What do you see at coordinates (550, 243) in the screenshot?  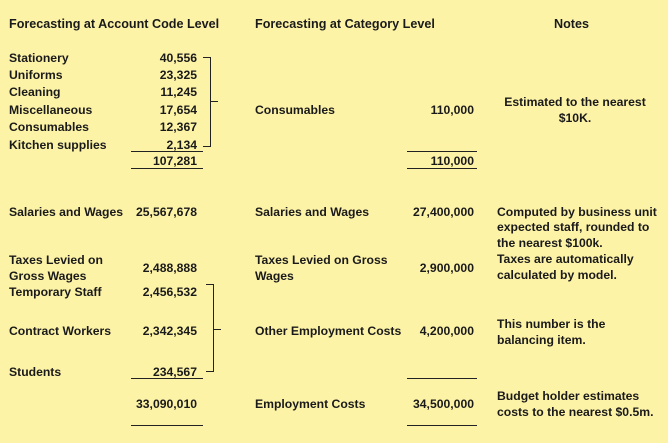 I see `note-salaries-line3: the nearest $100k.` at bounding box center [550, 243].